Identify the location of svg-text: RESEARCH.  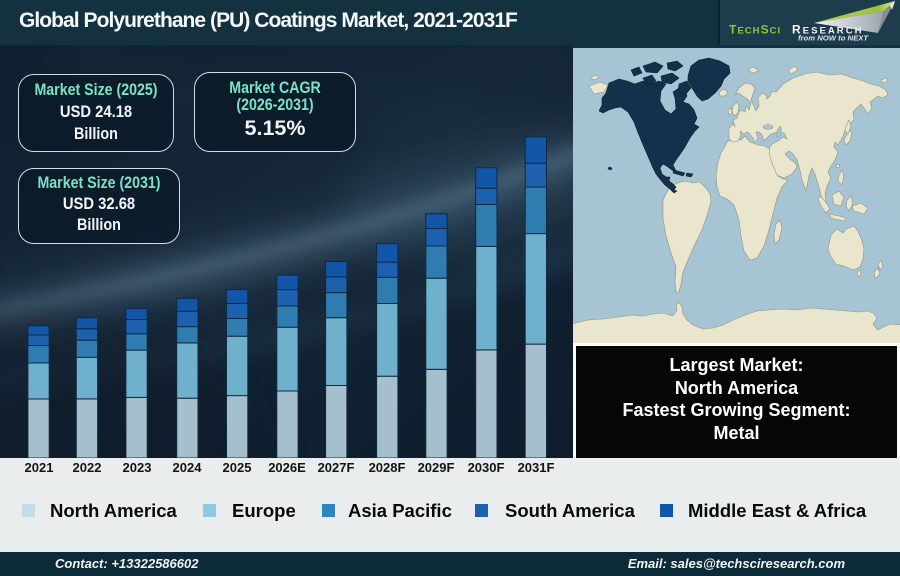
(828, 30).